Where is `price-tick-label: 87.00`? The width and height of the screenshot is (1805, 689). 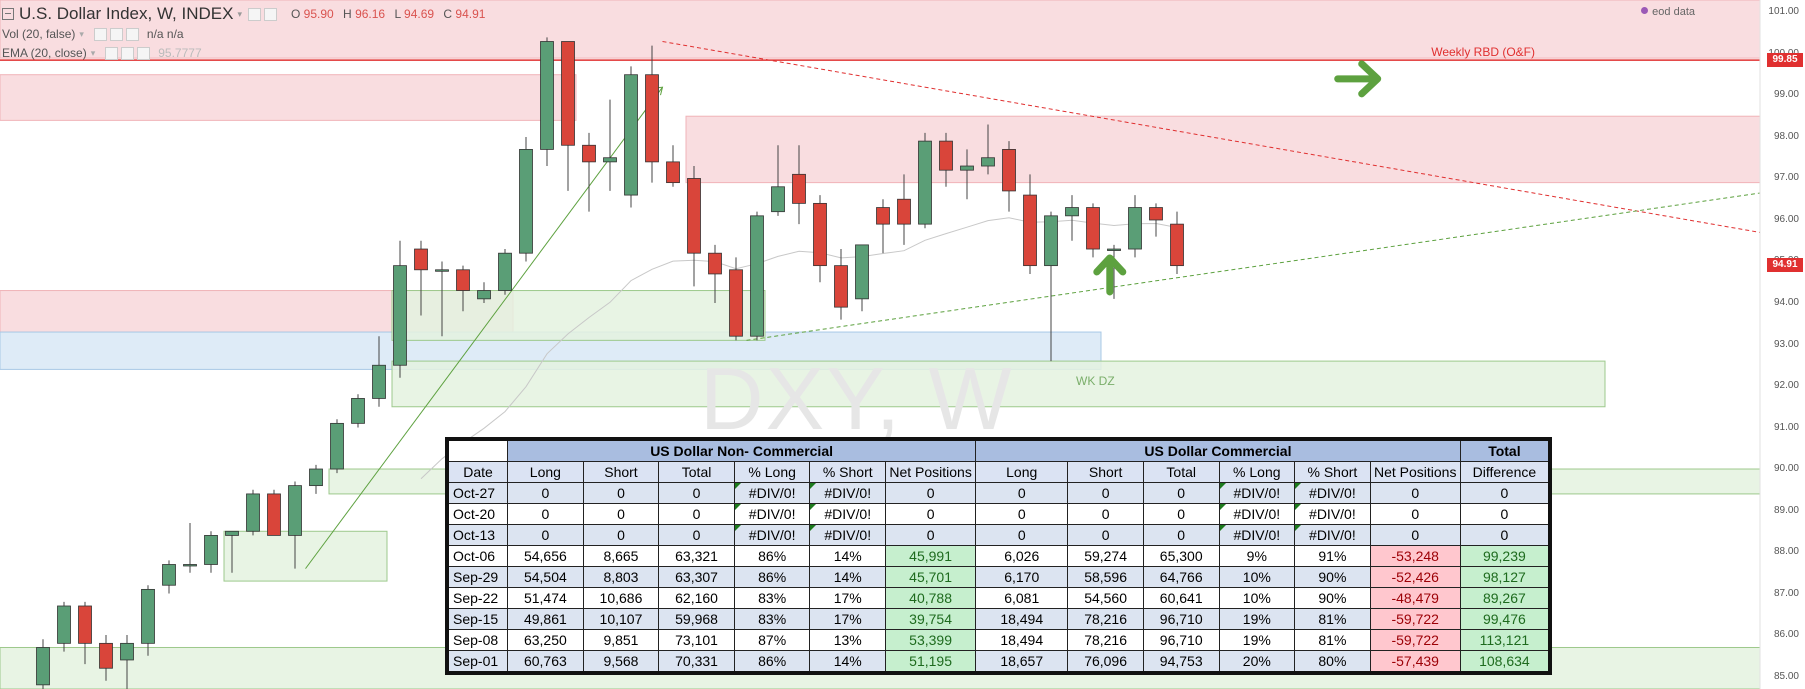 price-tick-label: 87.00 is located at coordinates (1786, 593).